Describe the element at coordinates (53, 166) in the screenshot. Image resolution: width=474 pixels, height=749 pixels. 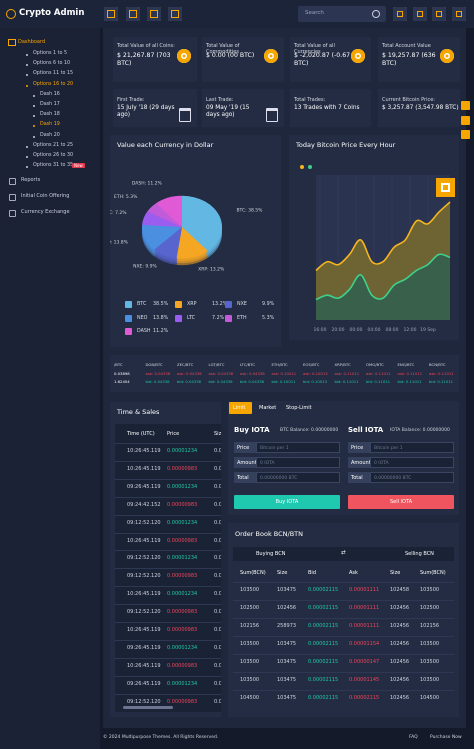
I see `menu-item: Options 31 to 35` at that location.